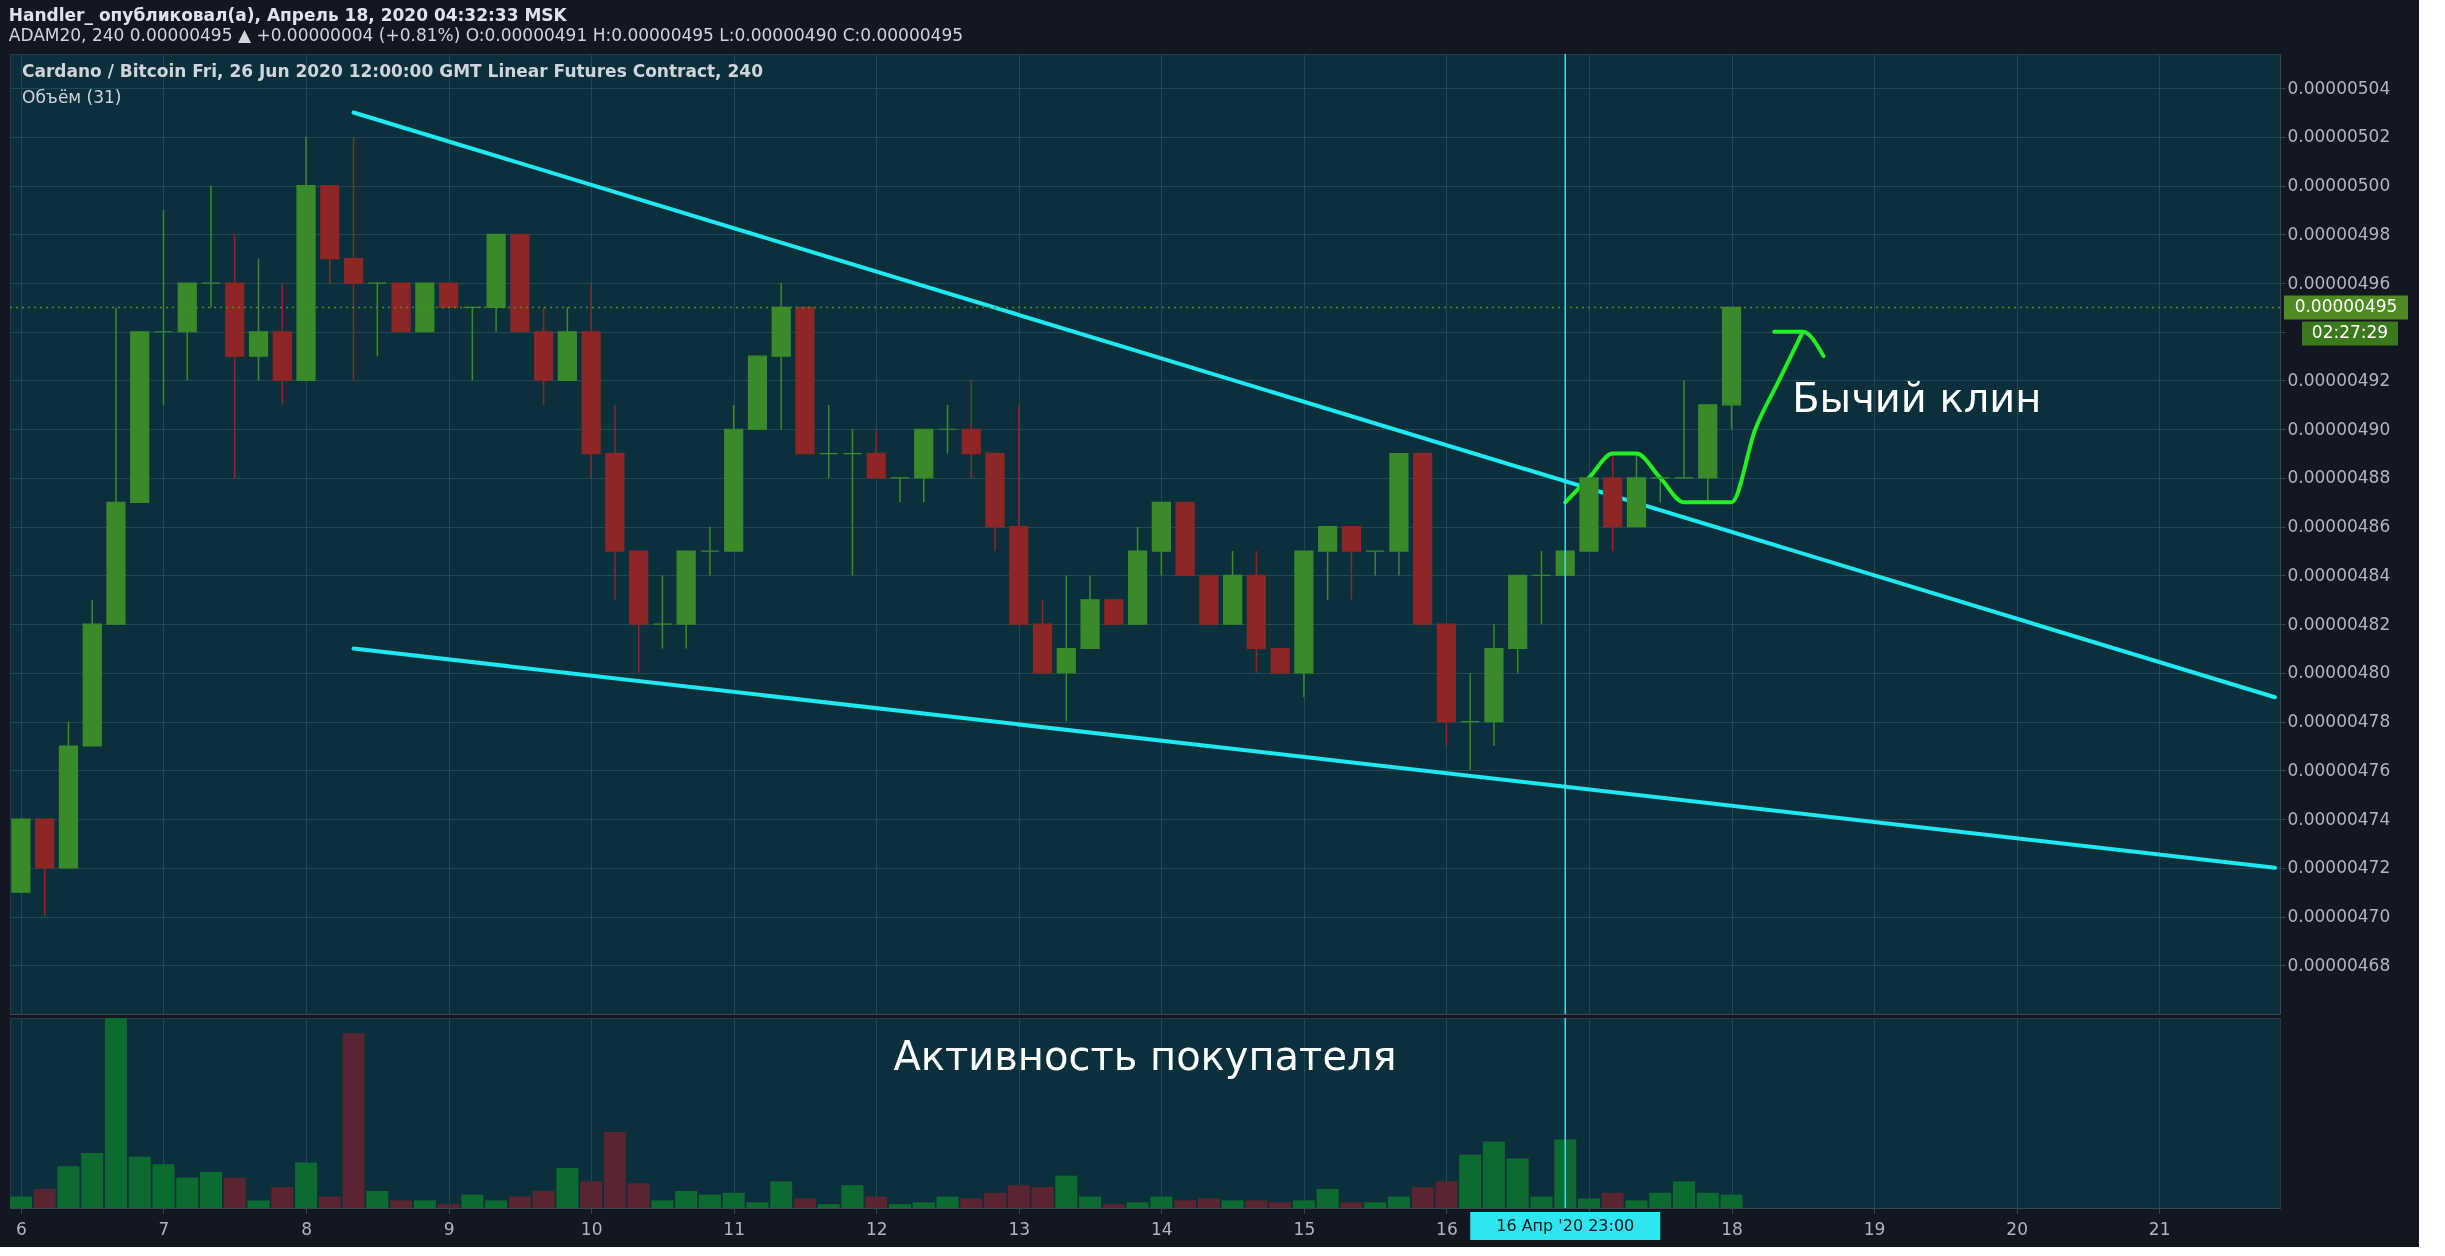 The image size is (2445, 1256). What do you see at coordinates (1162, 1228) in the screenshot?
I see `x-tick-label: 14` at bounding box center [1162, 1228].